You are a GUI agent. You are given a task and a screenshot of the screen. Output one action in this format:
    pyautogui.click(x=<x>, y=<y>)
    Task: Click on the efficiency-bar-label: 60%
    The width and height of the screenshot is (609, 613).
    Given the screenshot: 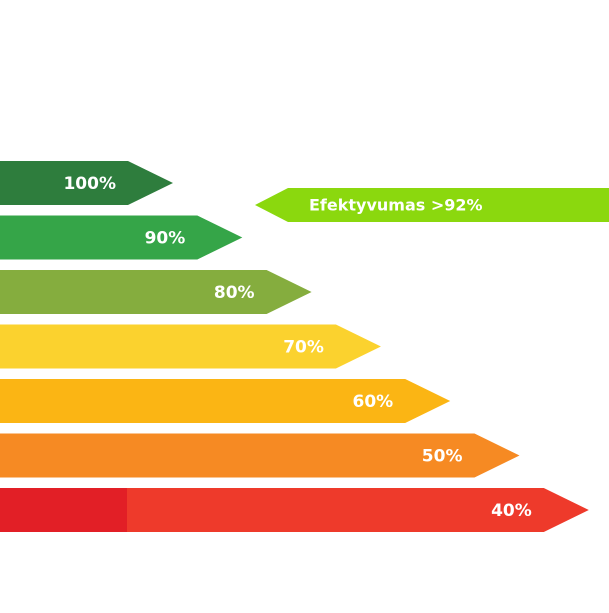 What is the action you would take?
    pyautogui.click(x=372, y=402)
    